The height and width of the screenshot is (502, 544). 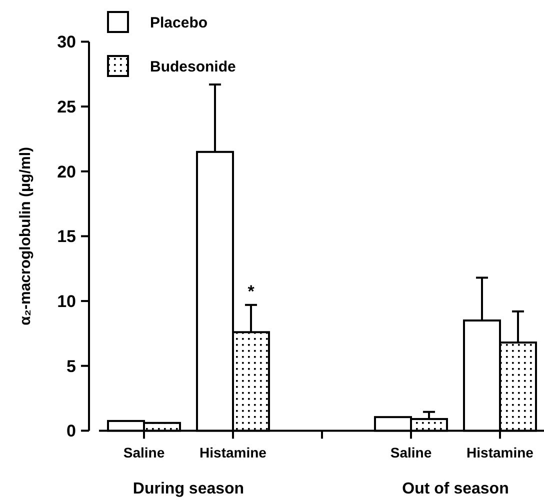 What do you see at coordinates (71, 431) in the screenshot?
I see `y-tick-label: 0` at bounding box center [71, 431].